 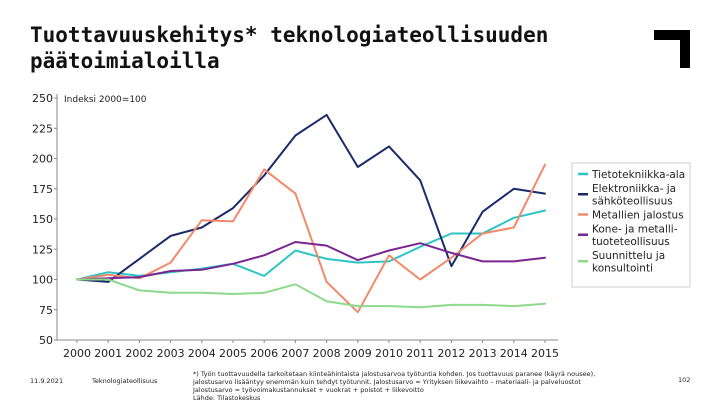 I want to click on series-line-tietotekniikka-ala, so click(x=311, y=245).